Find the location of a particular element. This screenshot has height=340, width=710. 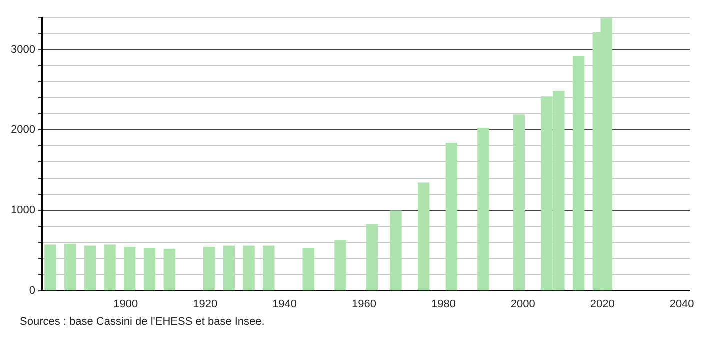

x-tick-label: 2020 is located at coordinates (602, 304).